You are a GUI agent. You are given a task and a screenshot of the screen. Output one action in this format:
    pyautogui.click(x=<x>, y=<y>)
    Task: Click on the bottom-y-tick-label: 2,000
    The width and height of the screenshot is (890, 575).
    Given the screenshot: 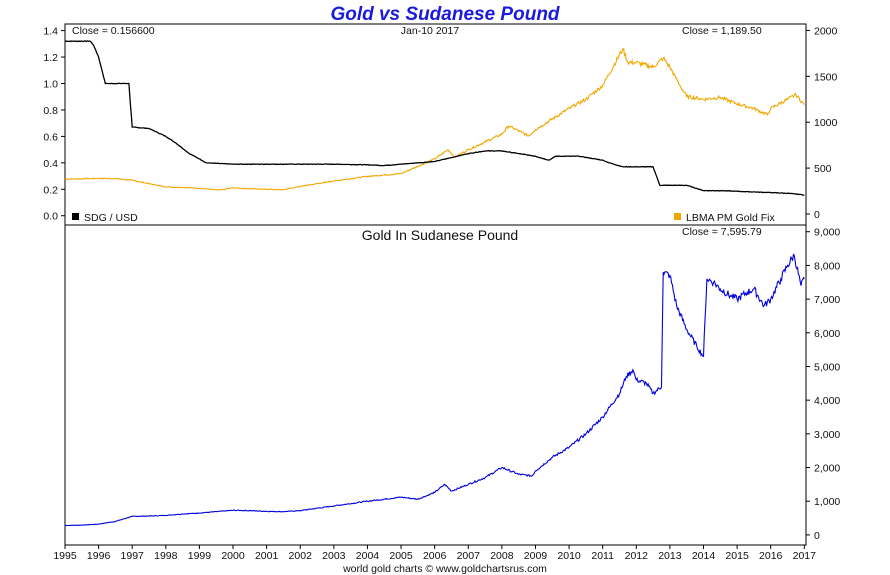 What is the action you would take?
    pyautogui.click(x=827, y=469)
    